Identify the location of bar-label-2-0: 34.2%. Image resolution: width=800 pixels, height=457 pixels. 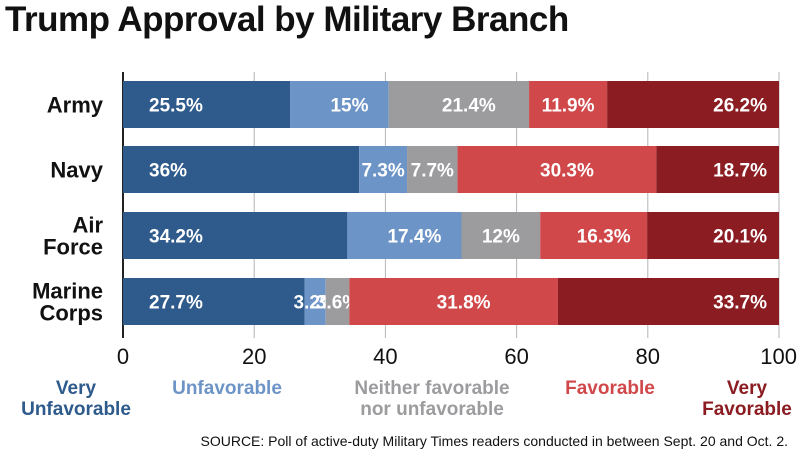
(176, 237).